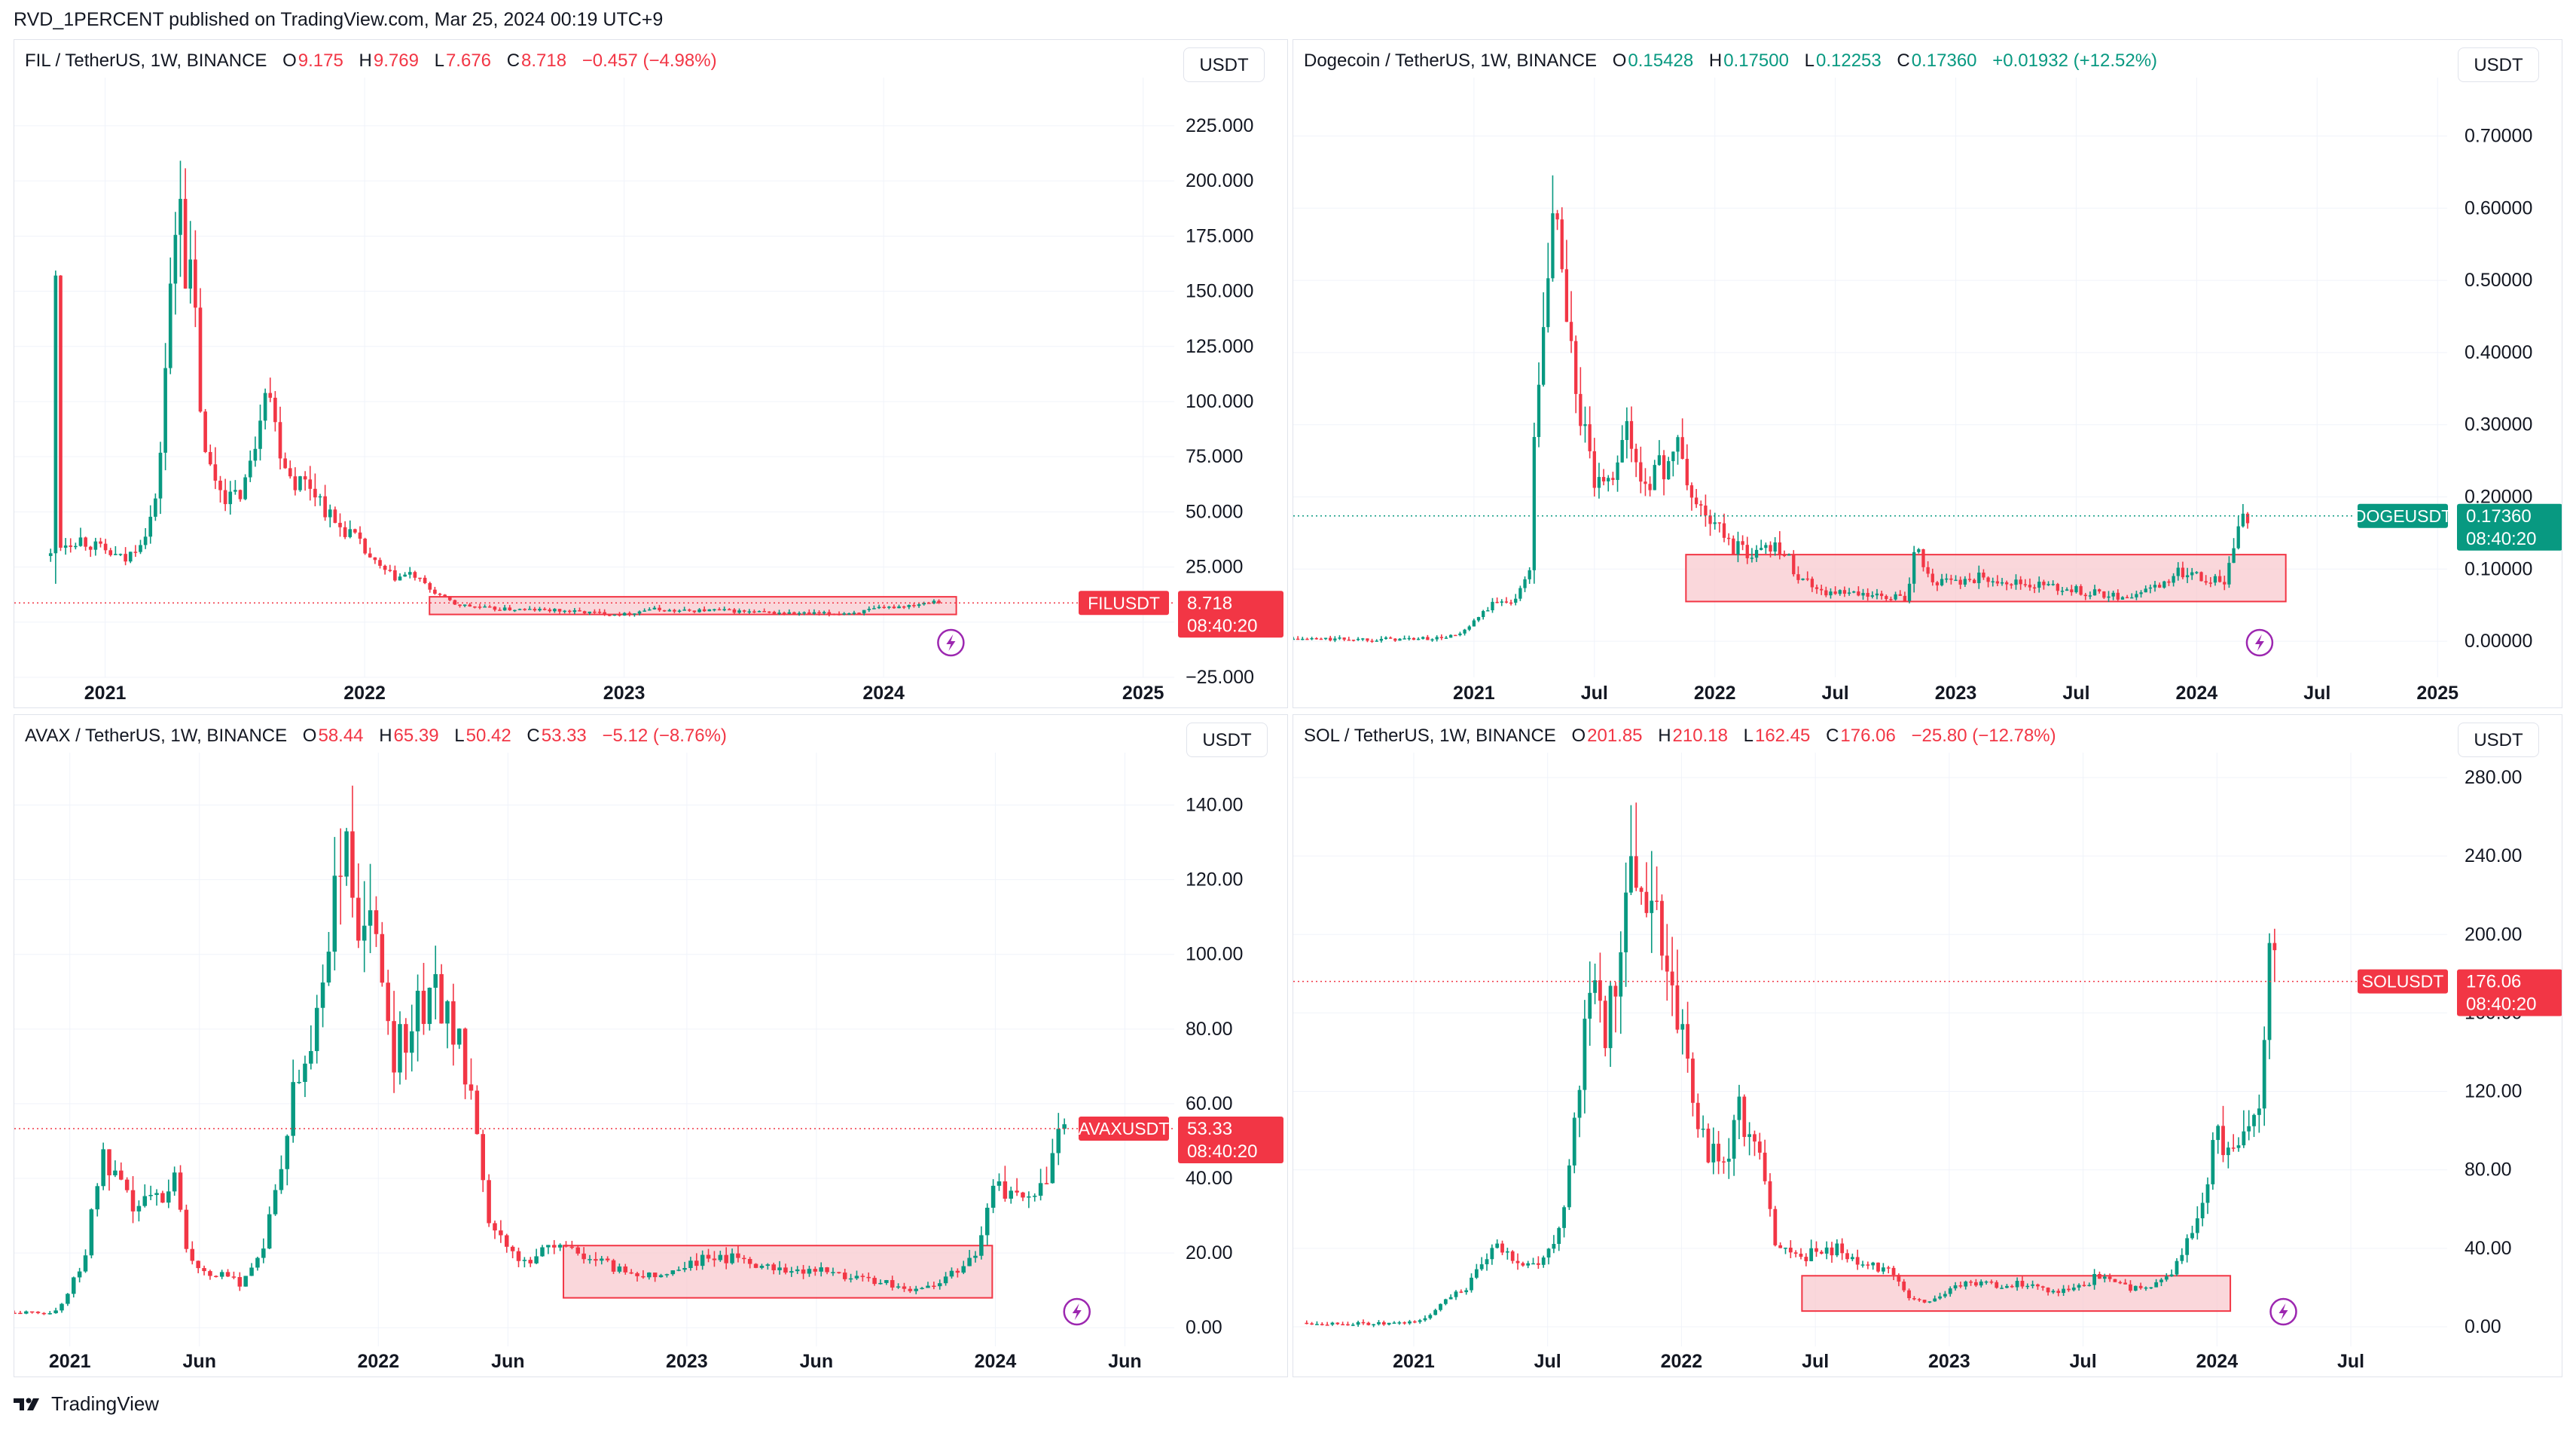  Describe the element at coordinates (2499, 517) in the screenshot. I see `last-price-label: 0.17360` at that location.